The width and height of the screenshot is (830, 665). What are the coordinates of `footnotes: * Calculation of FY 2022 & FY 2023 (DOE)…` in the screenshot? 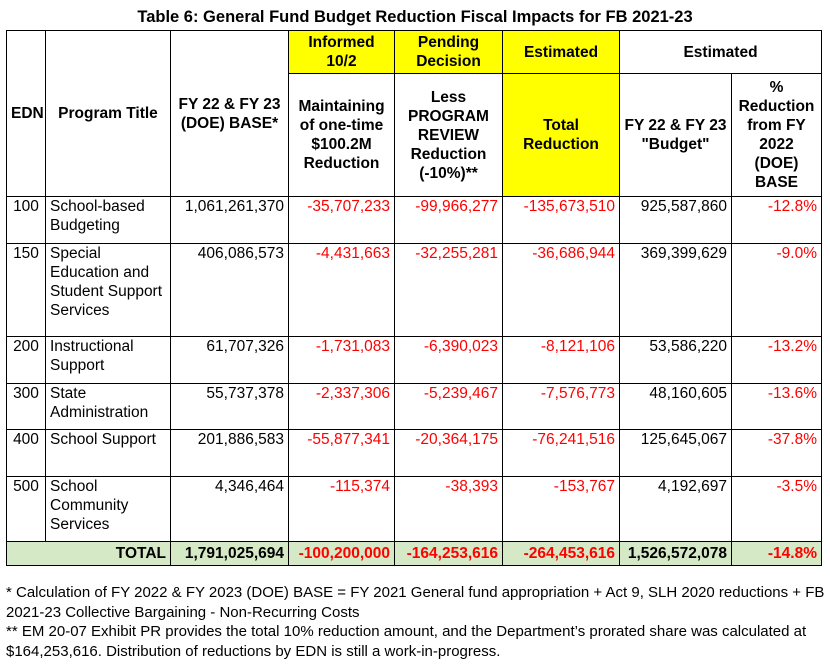 It's located at (416, 622).